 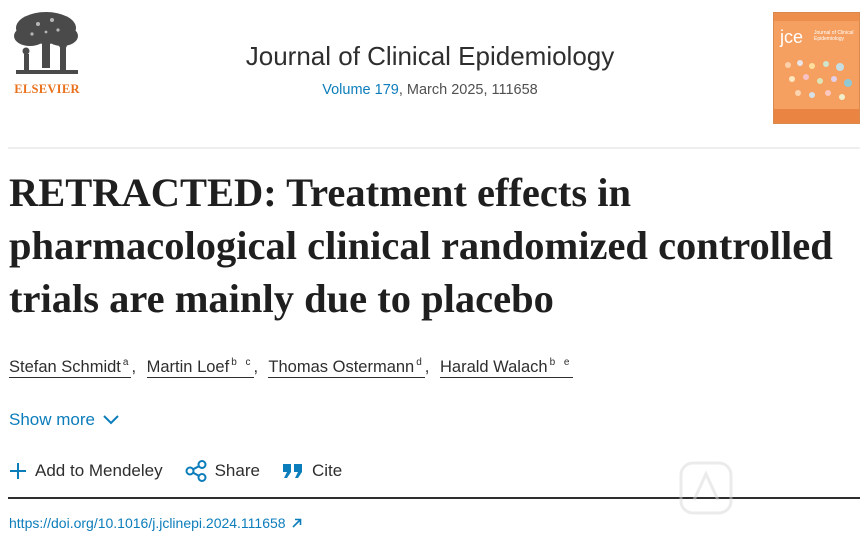 What do you see at coordinates (292, 471) in the screenshot?
I see `quote-icon` at bounding box center [292, 471].